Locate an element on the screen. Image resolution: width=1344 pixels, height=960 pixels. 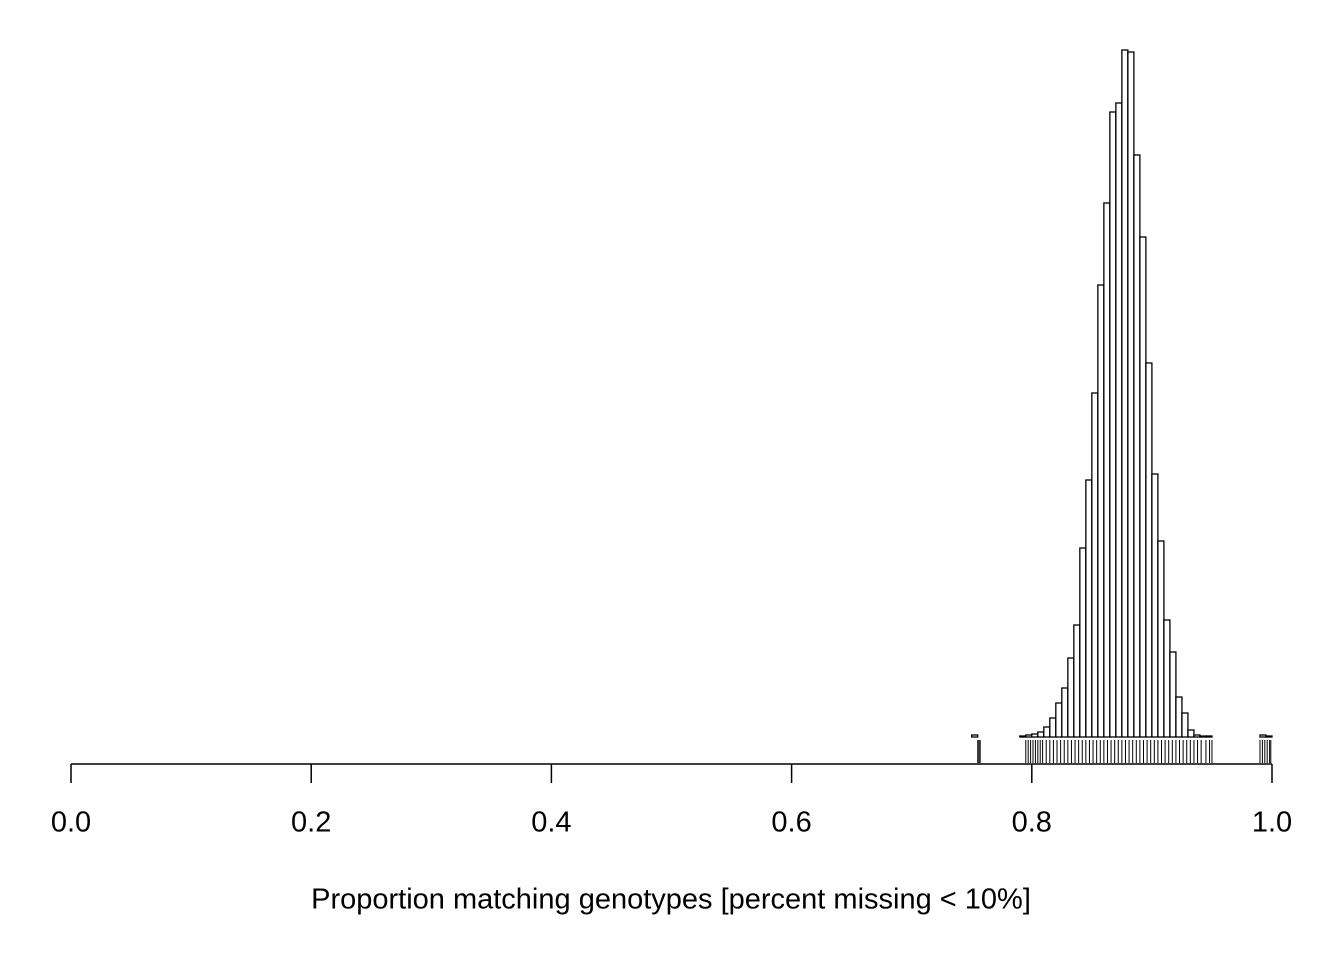
x-tick-label: 0.6 is located at coordinates (791, 823).